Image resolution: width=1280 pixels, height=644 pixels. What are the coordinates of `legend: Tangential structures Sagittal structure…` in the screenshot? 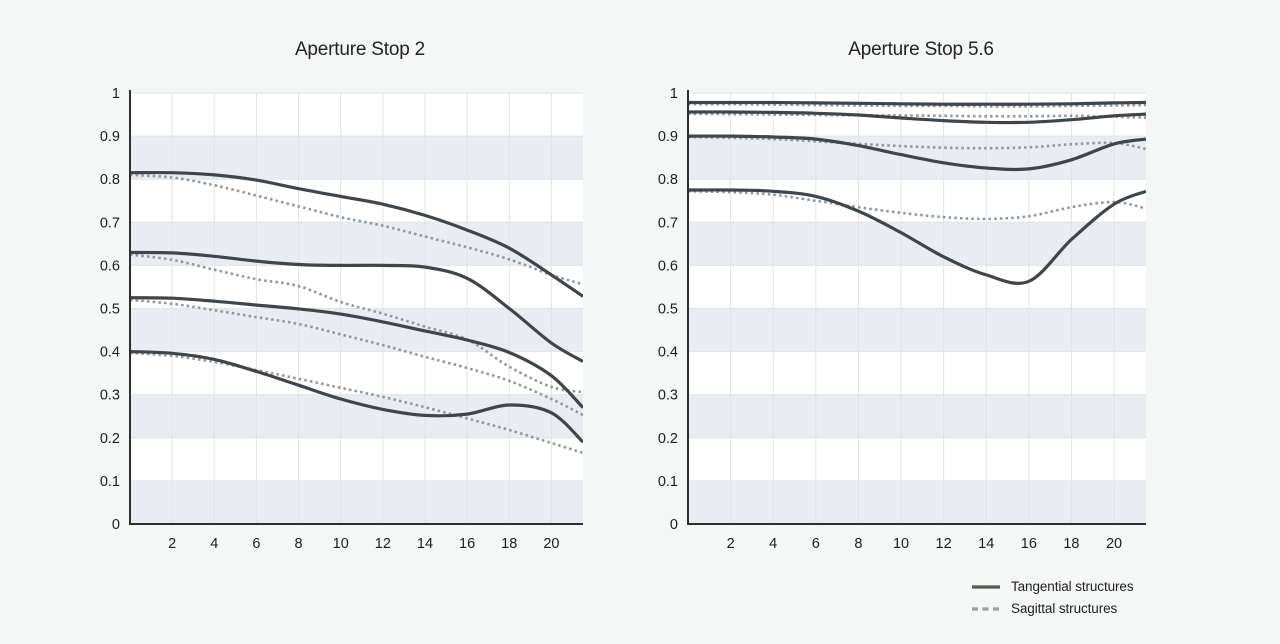 It's located at (1052, 597).